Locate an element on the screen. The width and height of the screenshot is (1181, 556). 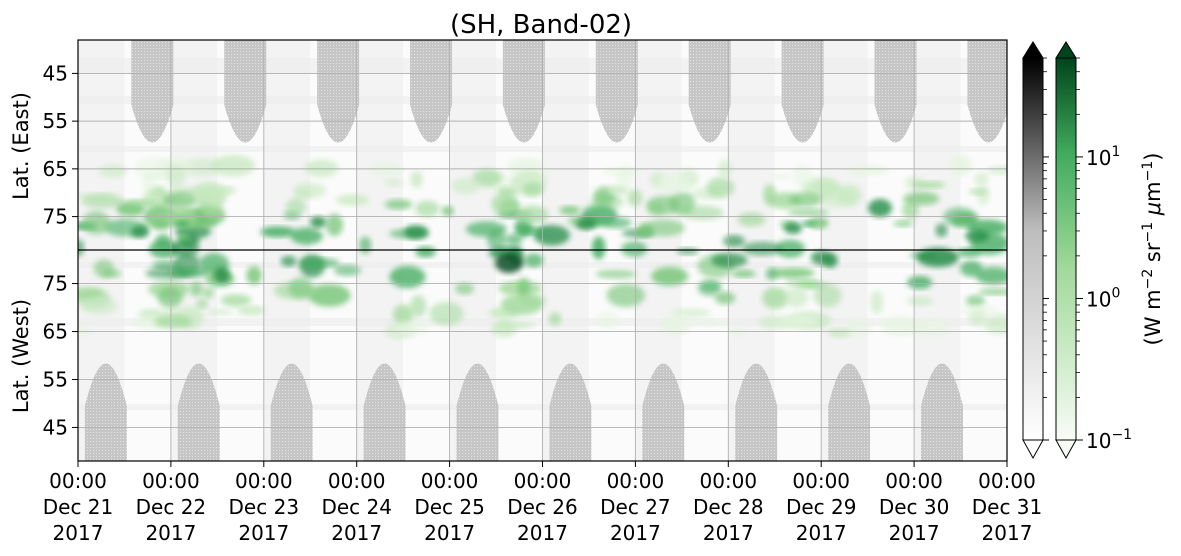
x-tick-label-date: Dec 27 is located at coordinates (635, 507).